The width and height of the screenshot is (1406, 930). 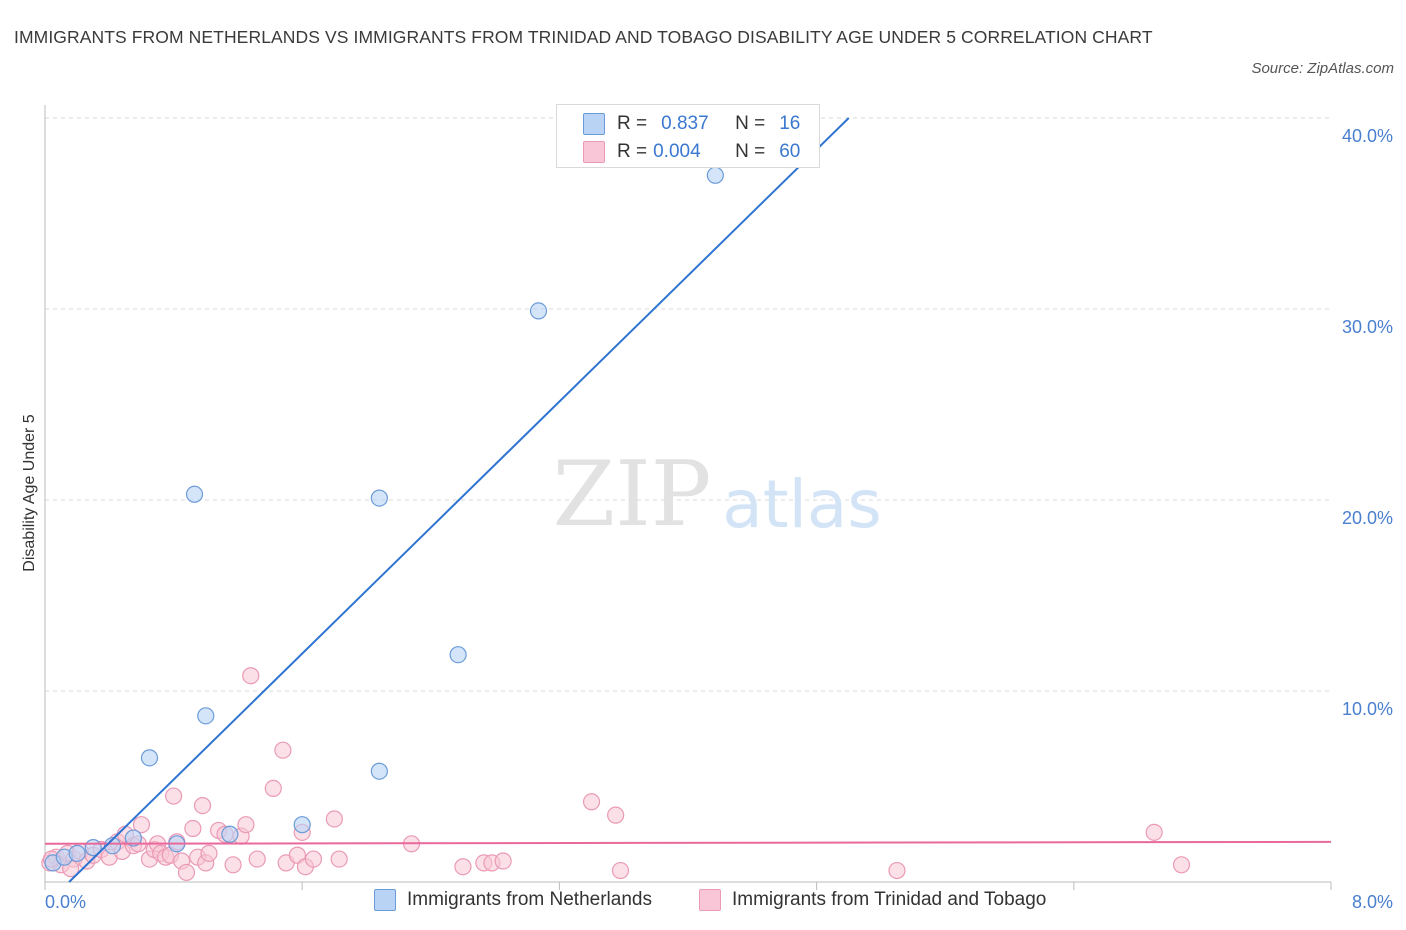 What do you see at coordinates (685, 123) in the screenshot?
I see `legend-r-value: 0.837` at bounding box center [685, 123].